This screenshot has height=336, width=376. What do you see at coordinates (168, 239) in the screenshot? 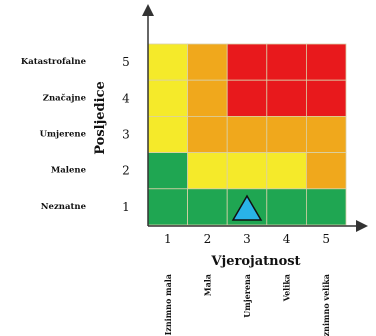
I see `likelihood-number: 1` at bounding box center [168, 239].